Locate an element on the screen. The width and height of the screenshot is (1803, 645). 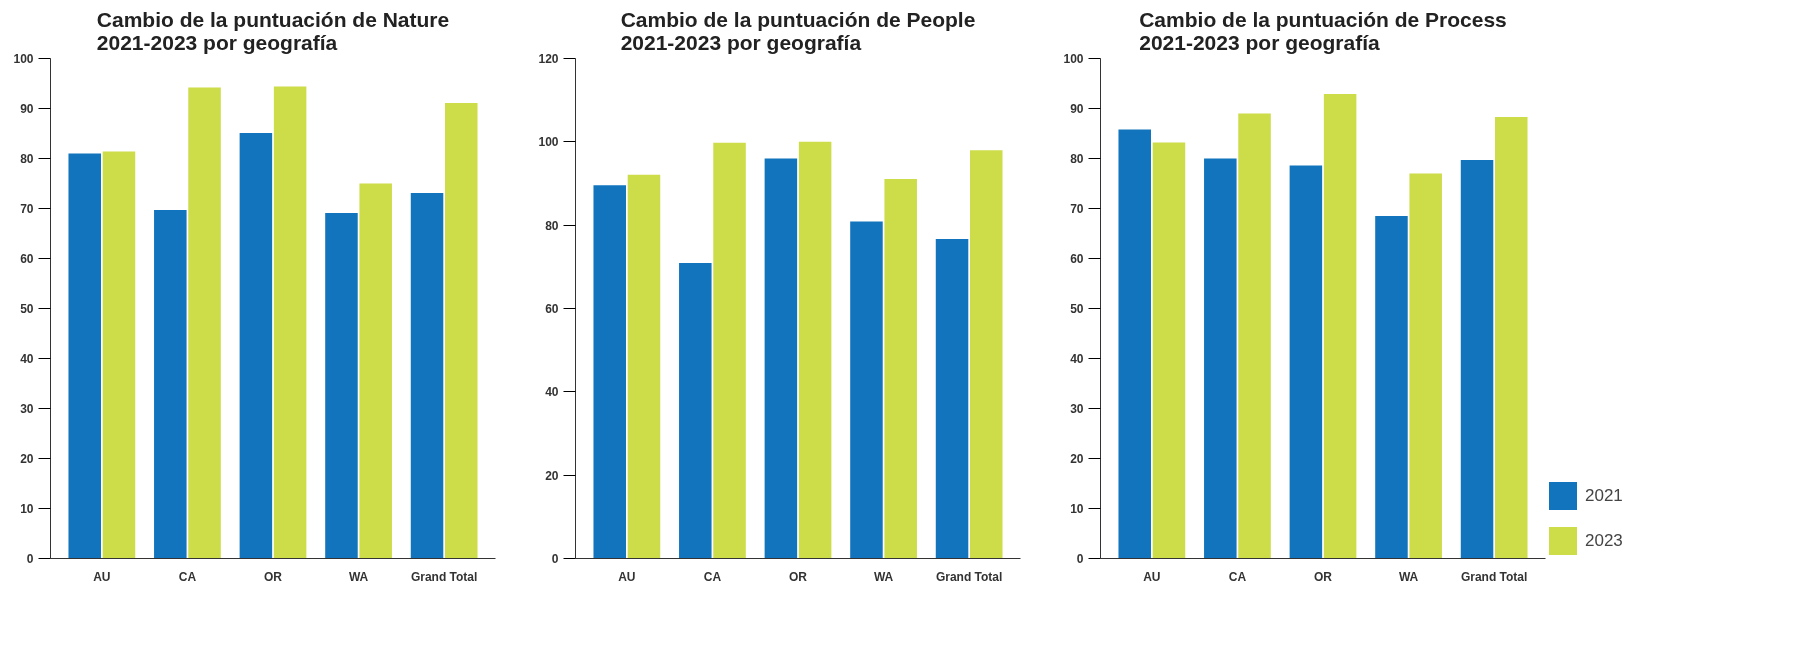
chart-title: Cambio de la puntuación de Nature 2021-2023 por geografía is located at coordinates (273, 30).